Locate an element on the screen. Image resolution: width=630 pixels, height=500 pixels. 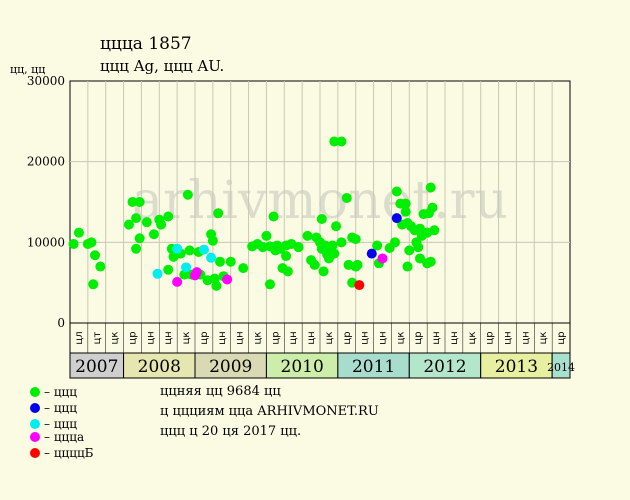
year-label: 2009 is located at coordinates (230, 367).